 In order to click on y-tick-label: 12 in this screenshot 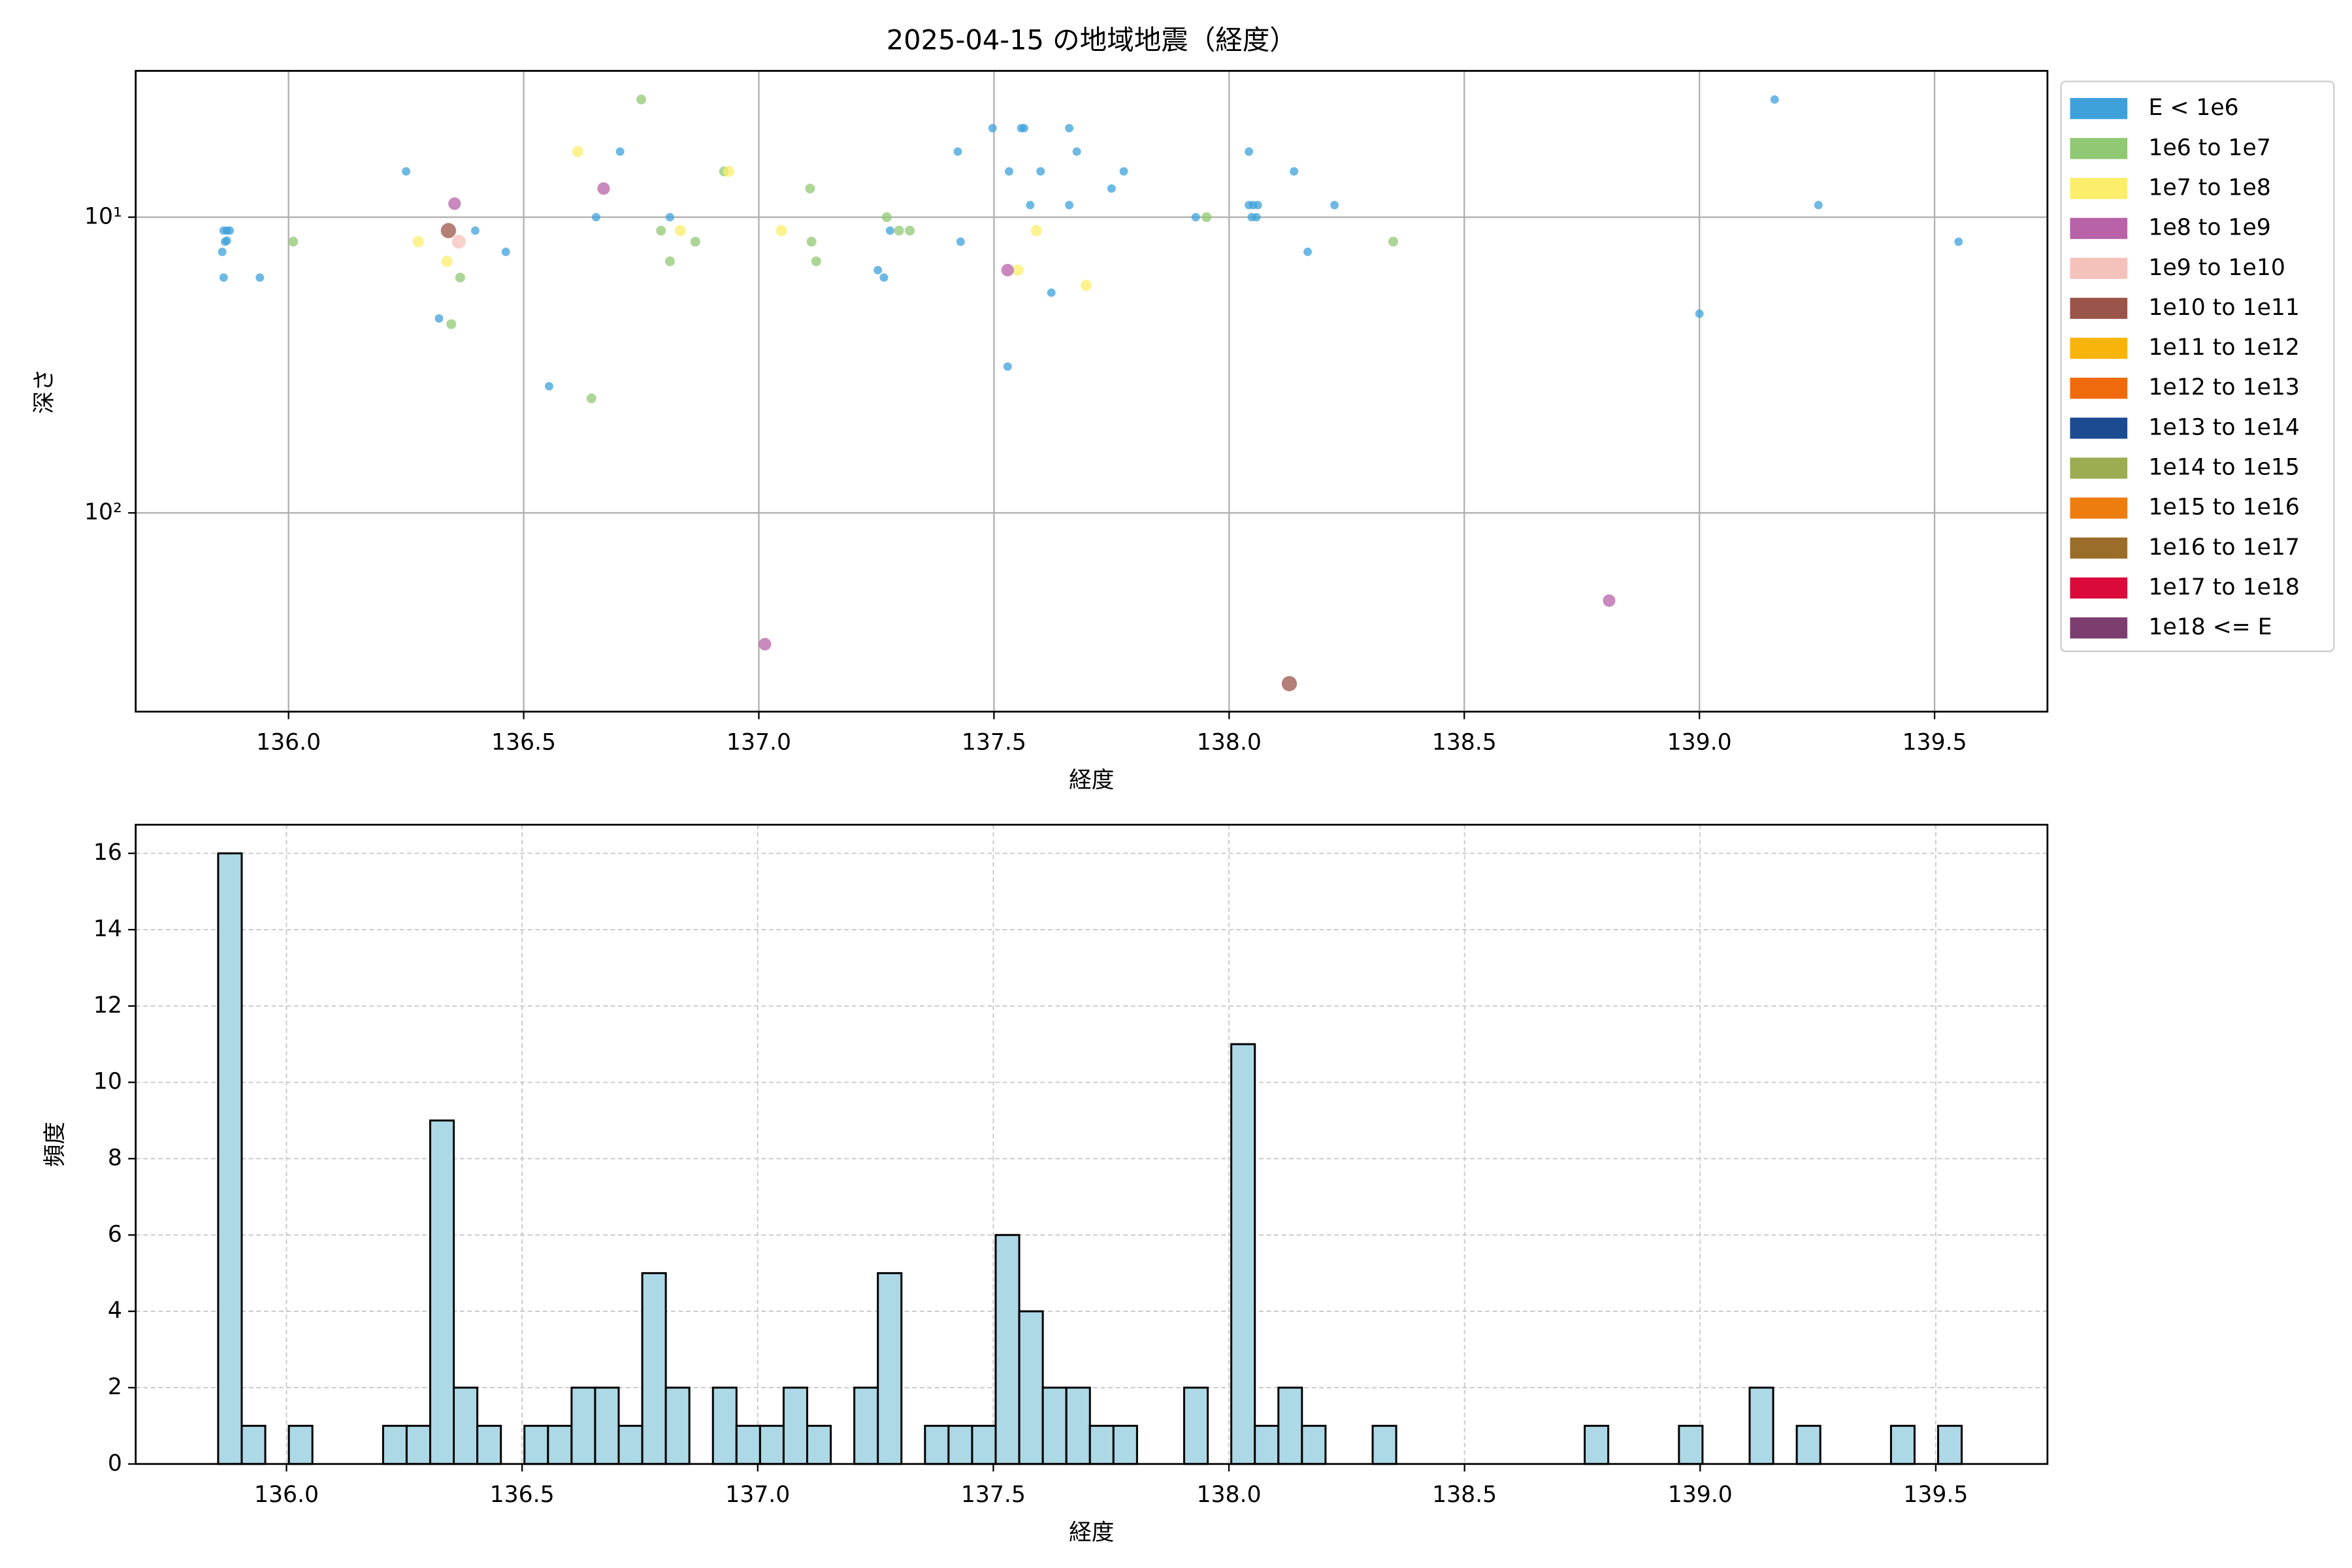, I will do `click(107, 1005)`.